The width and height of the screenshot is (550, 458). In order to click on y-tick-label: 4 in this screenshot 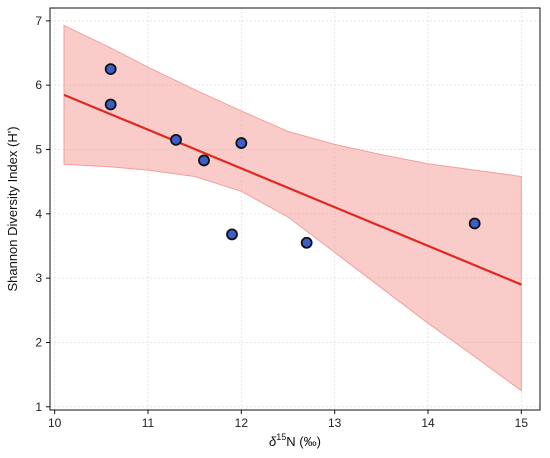, I will do `click(38, 214)`.